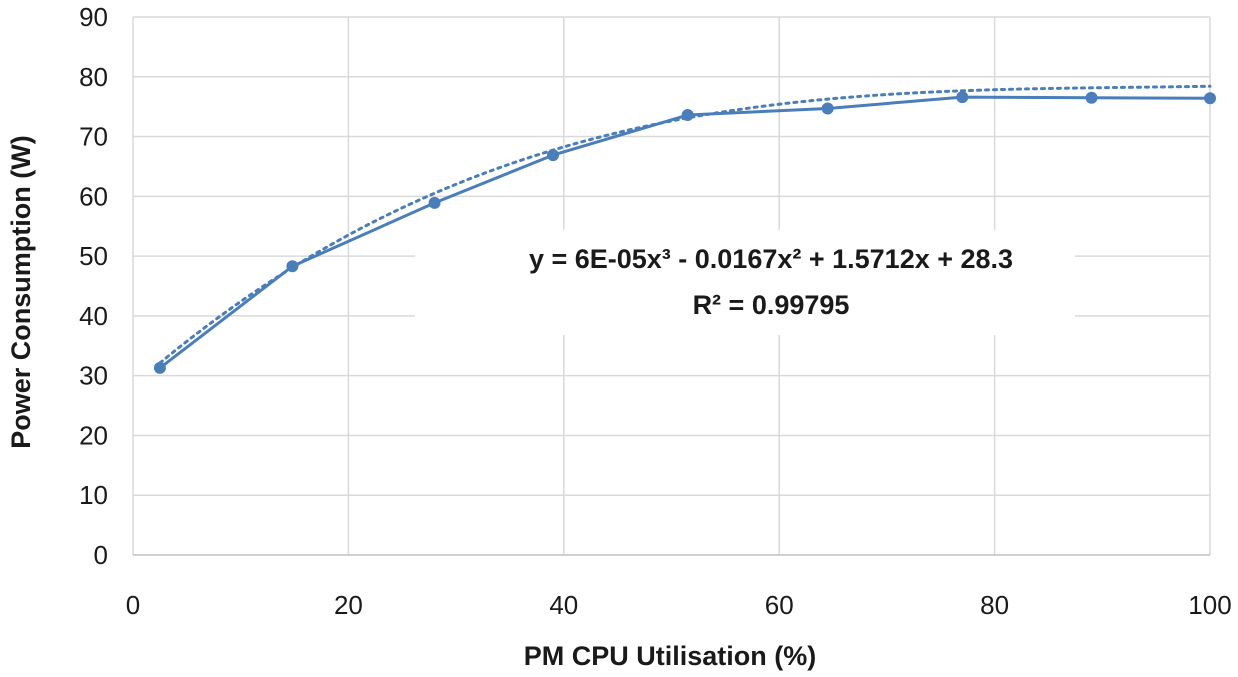 This screenshot has height=677, width=1238. Describe the element at coordinates (670, 656) in the screenshot. I see `x-axis-title: PM CPU Utilisation (%)` at that location.